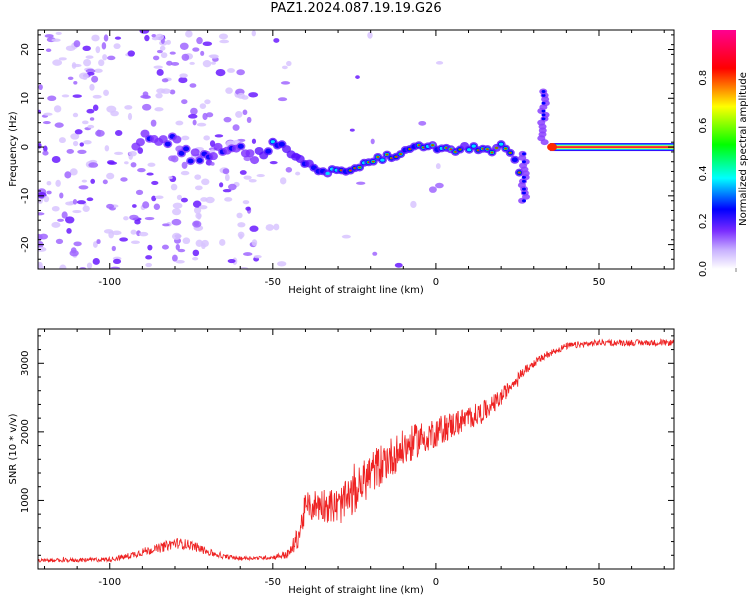  I want to click on colorbar-tick-label: 0.0, so click(703, 269).